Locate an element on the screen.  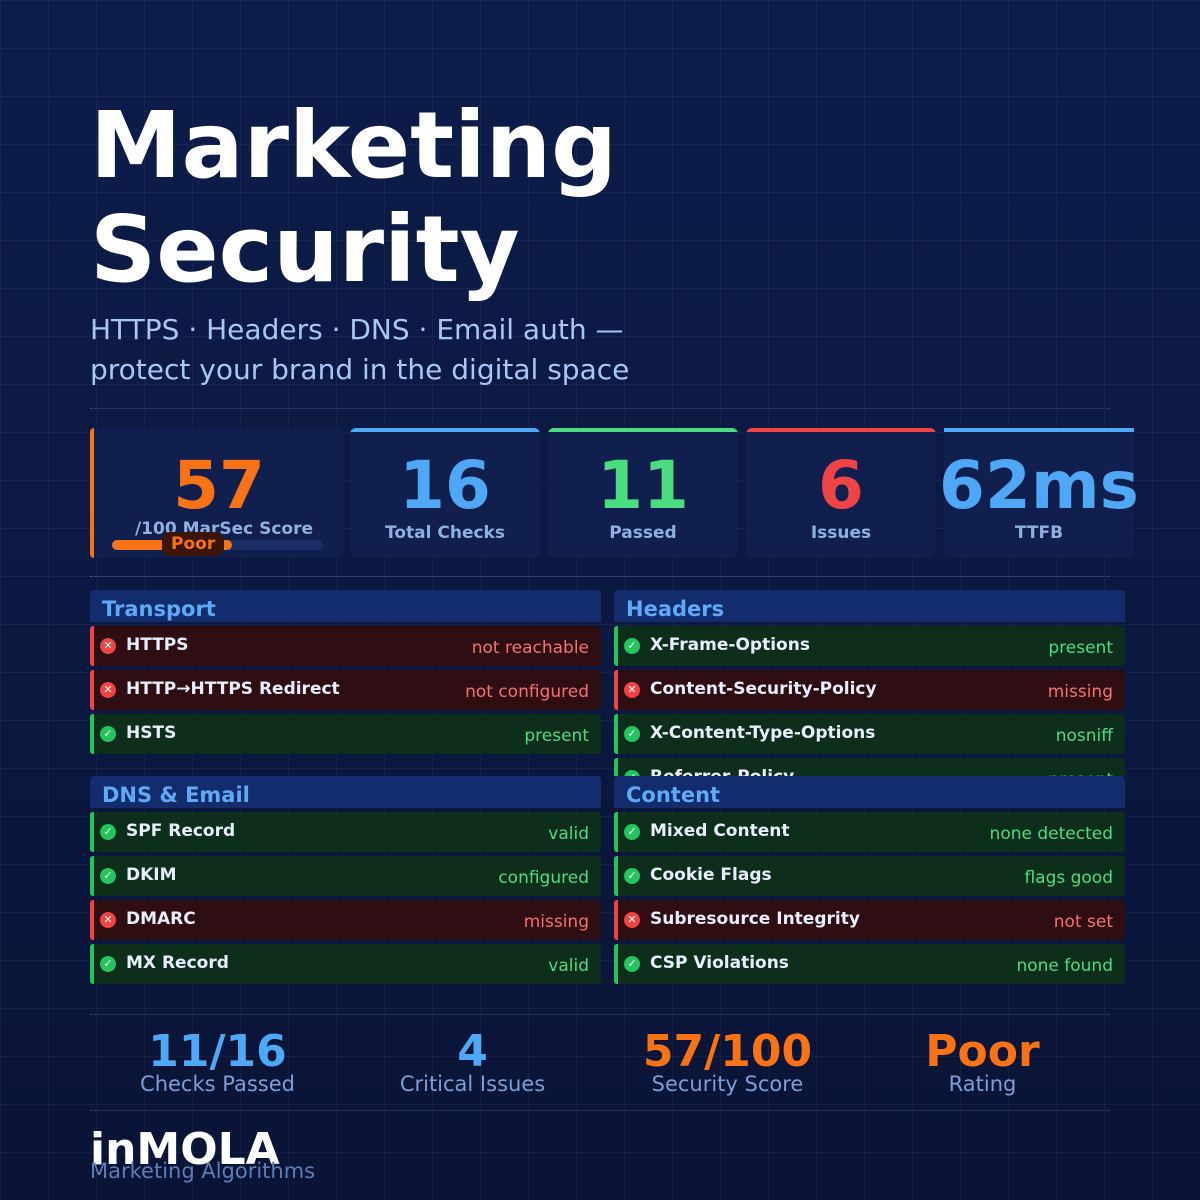
check-row: ✓ HSTS present is located at coordinates (345, 734).